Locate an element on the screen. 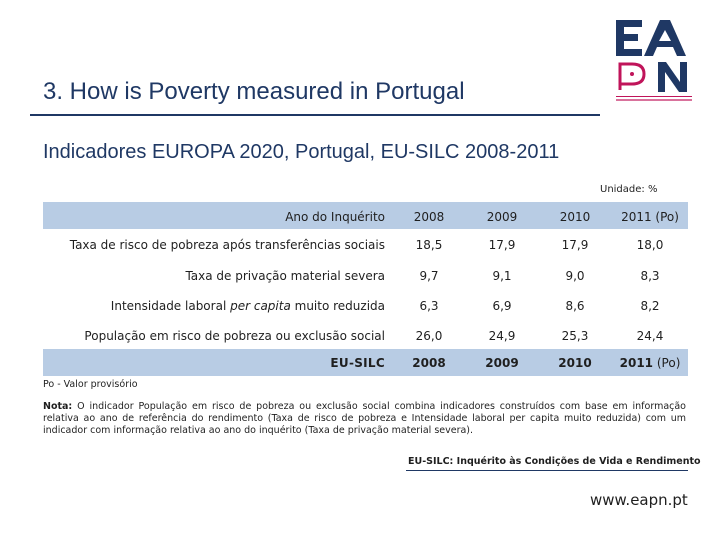 The image size is (720, 540). table-footer-band is located at coordinates (365, 362).